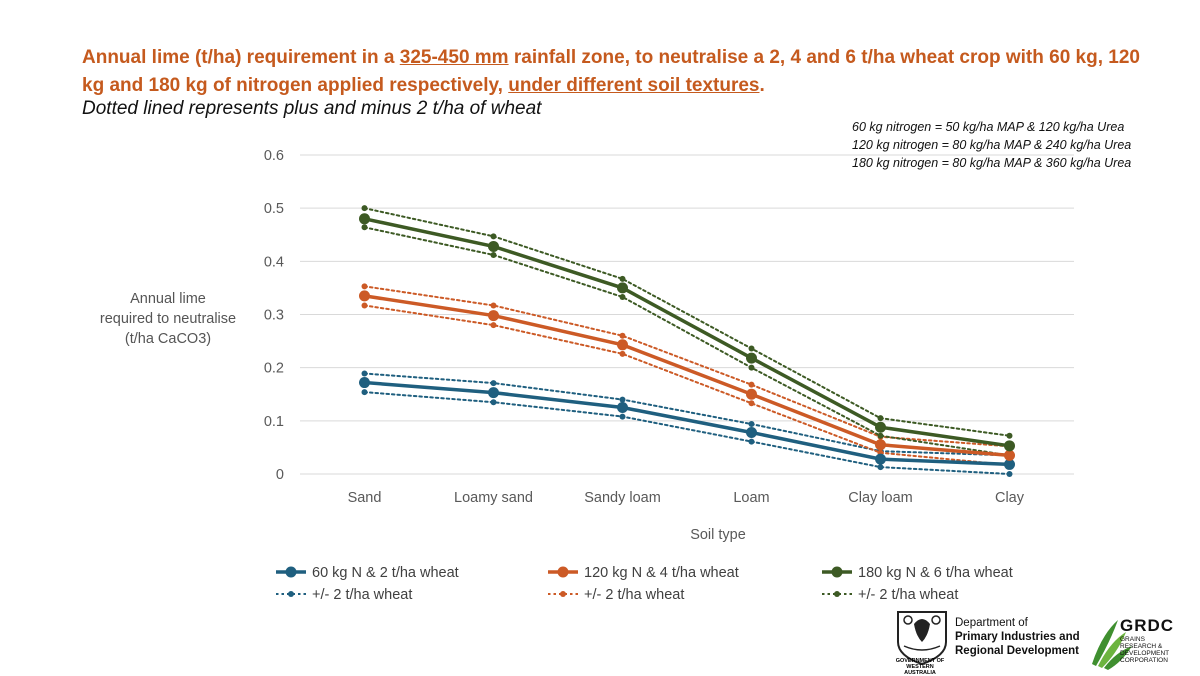  Describe the element at coordinates (274, 156) in the screenshot. I see `y-tick-label: 0.6` at that location.